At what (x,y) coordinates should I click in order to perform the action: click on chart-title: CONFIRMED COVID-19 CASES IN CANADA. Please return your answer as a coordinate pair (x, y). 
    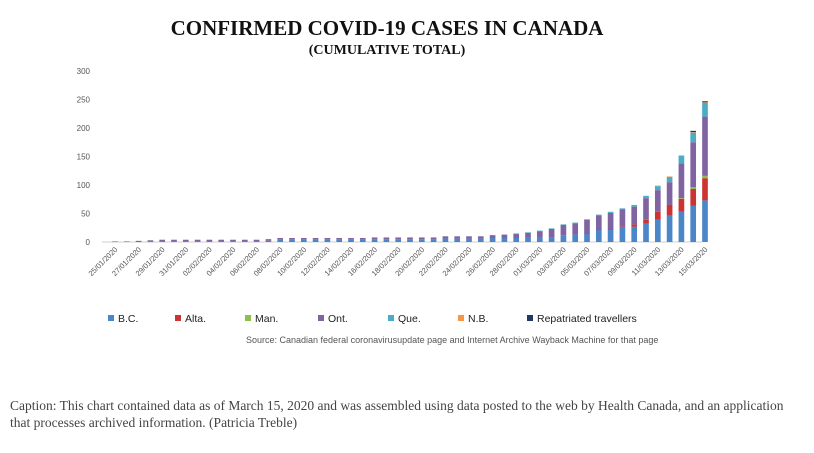
    Looking at the image, I should click on (388, 28).